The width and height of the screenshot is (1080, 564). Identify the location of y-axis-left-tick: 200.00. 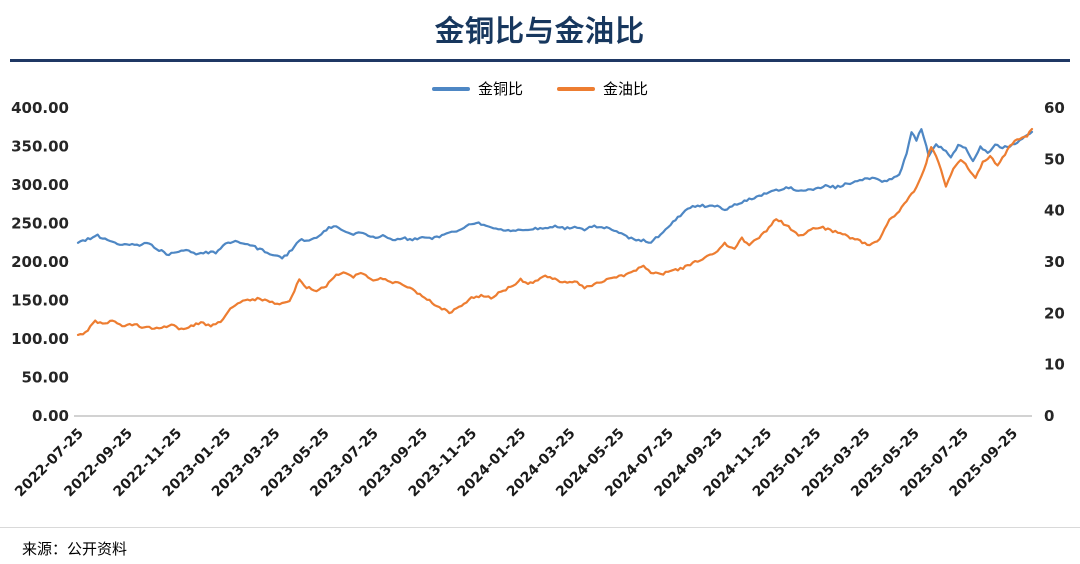
(40, 262).